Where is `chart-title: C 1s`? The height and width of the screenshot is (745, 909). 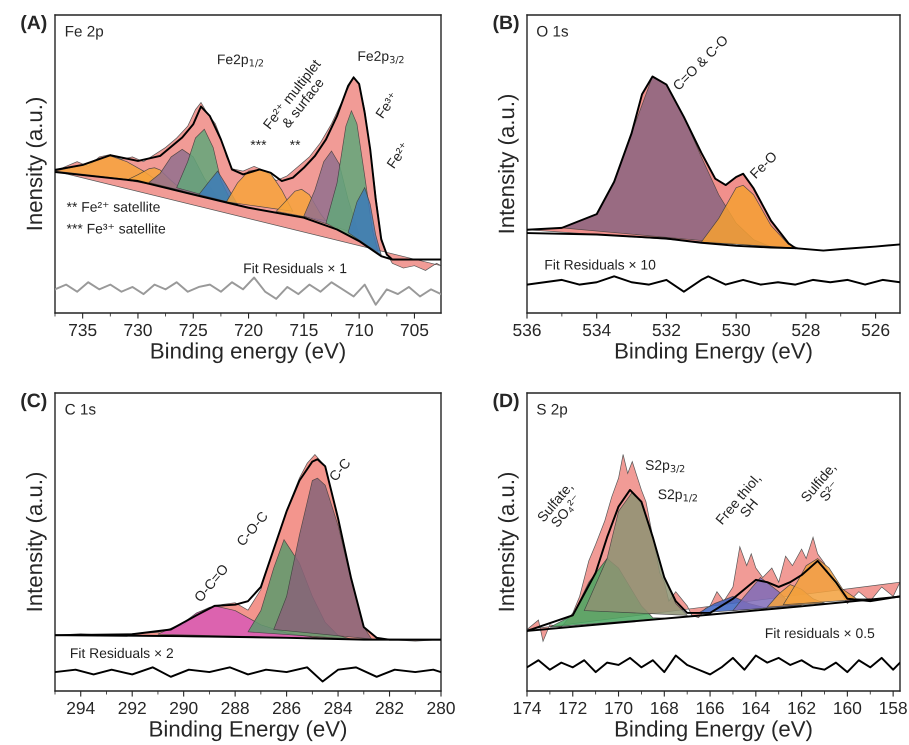
chart-title: C 1s is located at coordinates (80, 409).